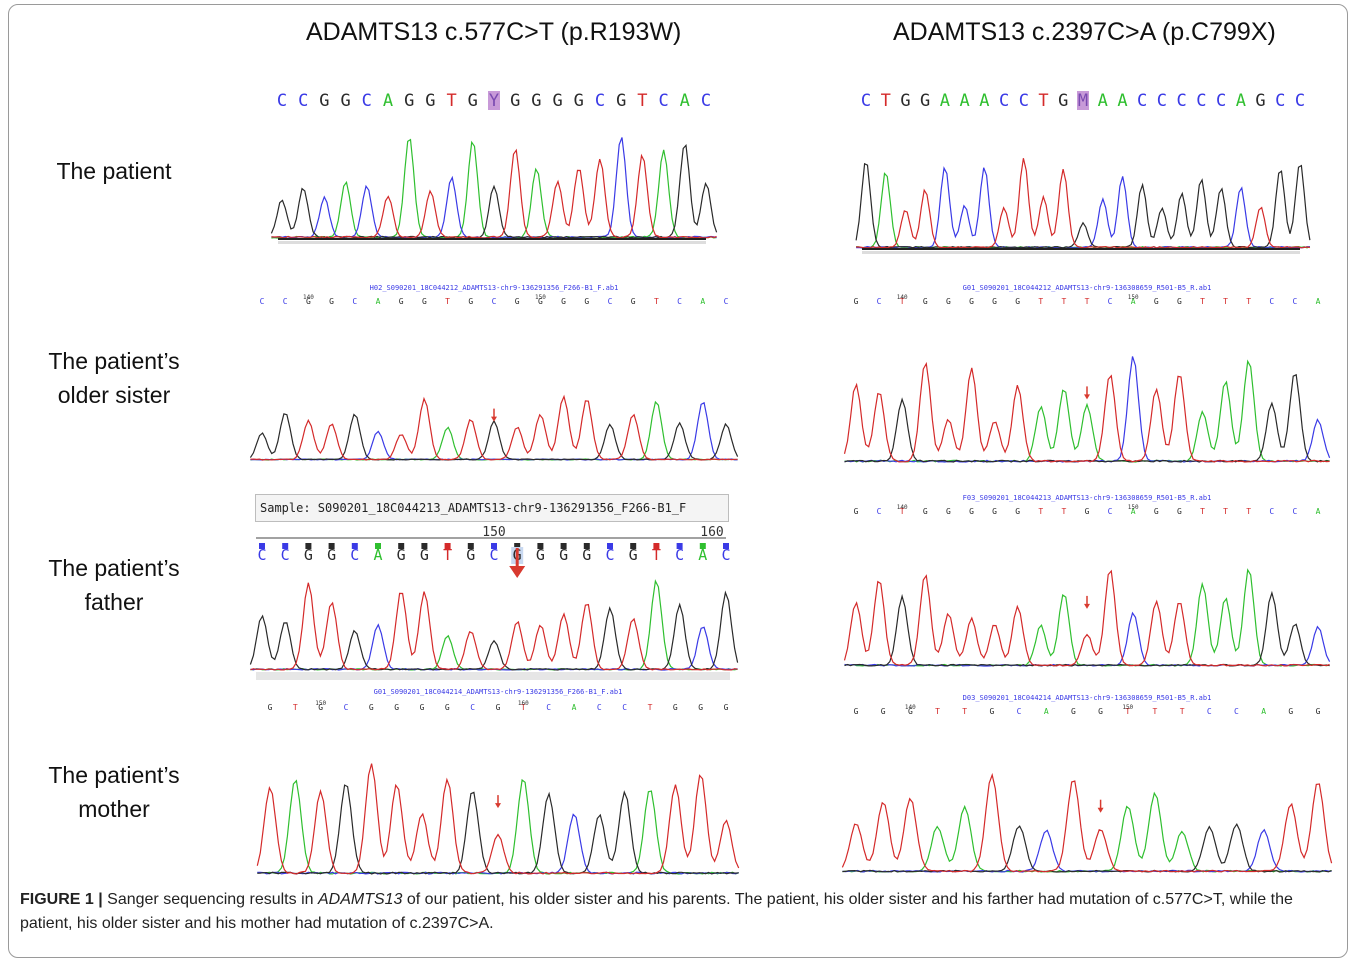 The image size is (1358, 964). I want to click on ambiguous-base-highlight, so click(494, 100).